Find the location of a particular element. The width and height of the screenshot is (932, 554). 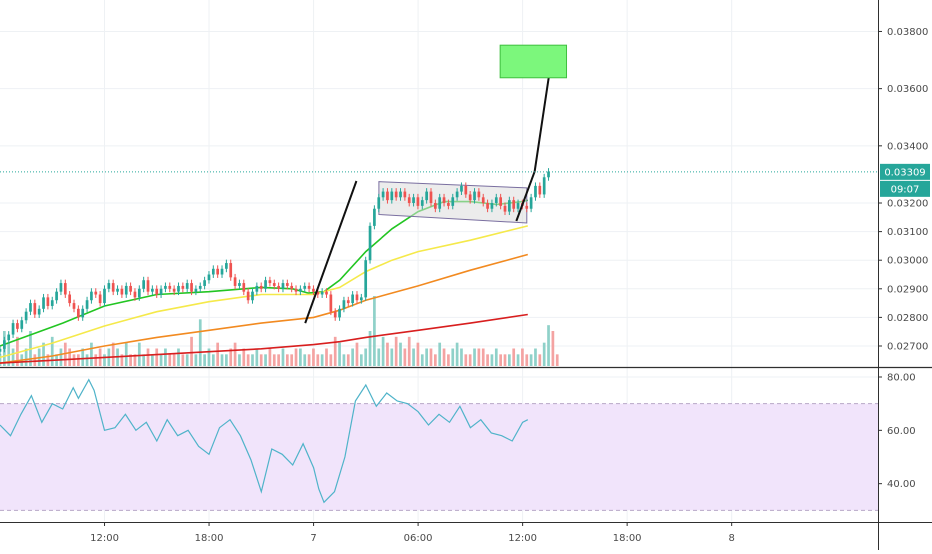

time-tick-label: 06:00 is located at coordinates (418, 538).